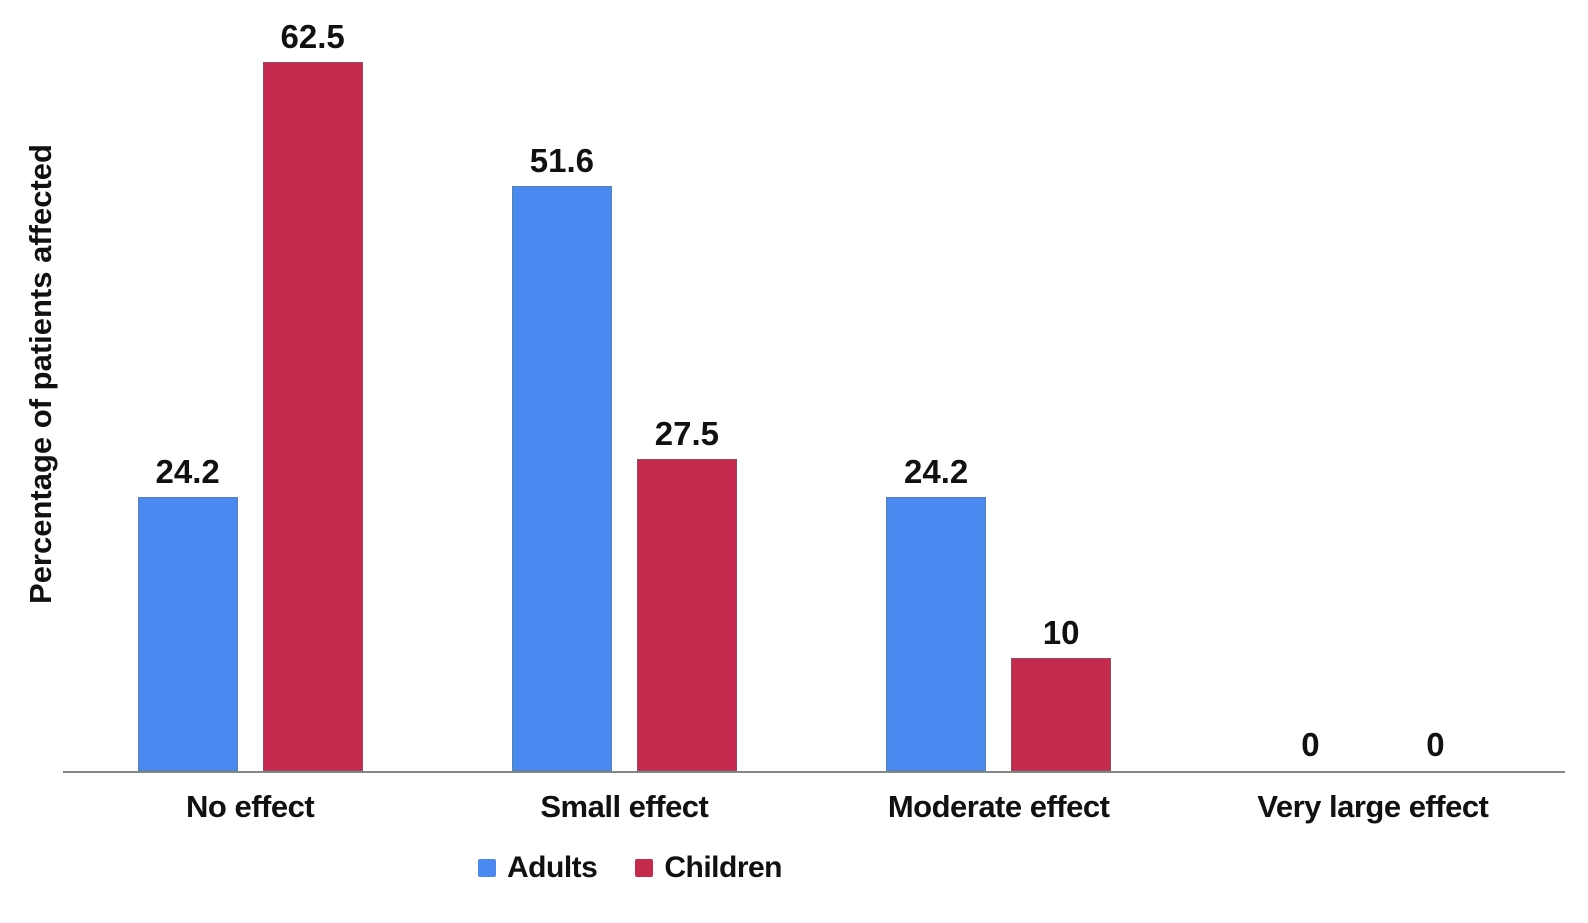 The height and width of the screenshot is (923, 1588). I want to click on legend-item-adults: Adults, so click(538, 867).